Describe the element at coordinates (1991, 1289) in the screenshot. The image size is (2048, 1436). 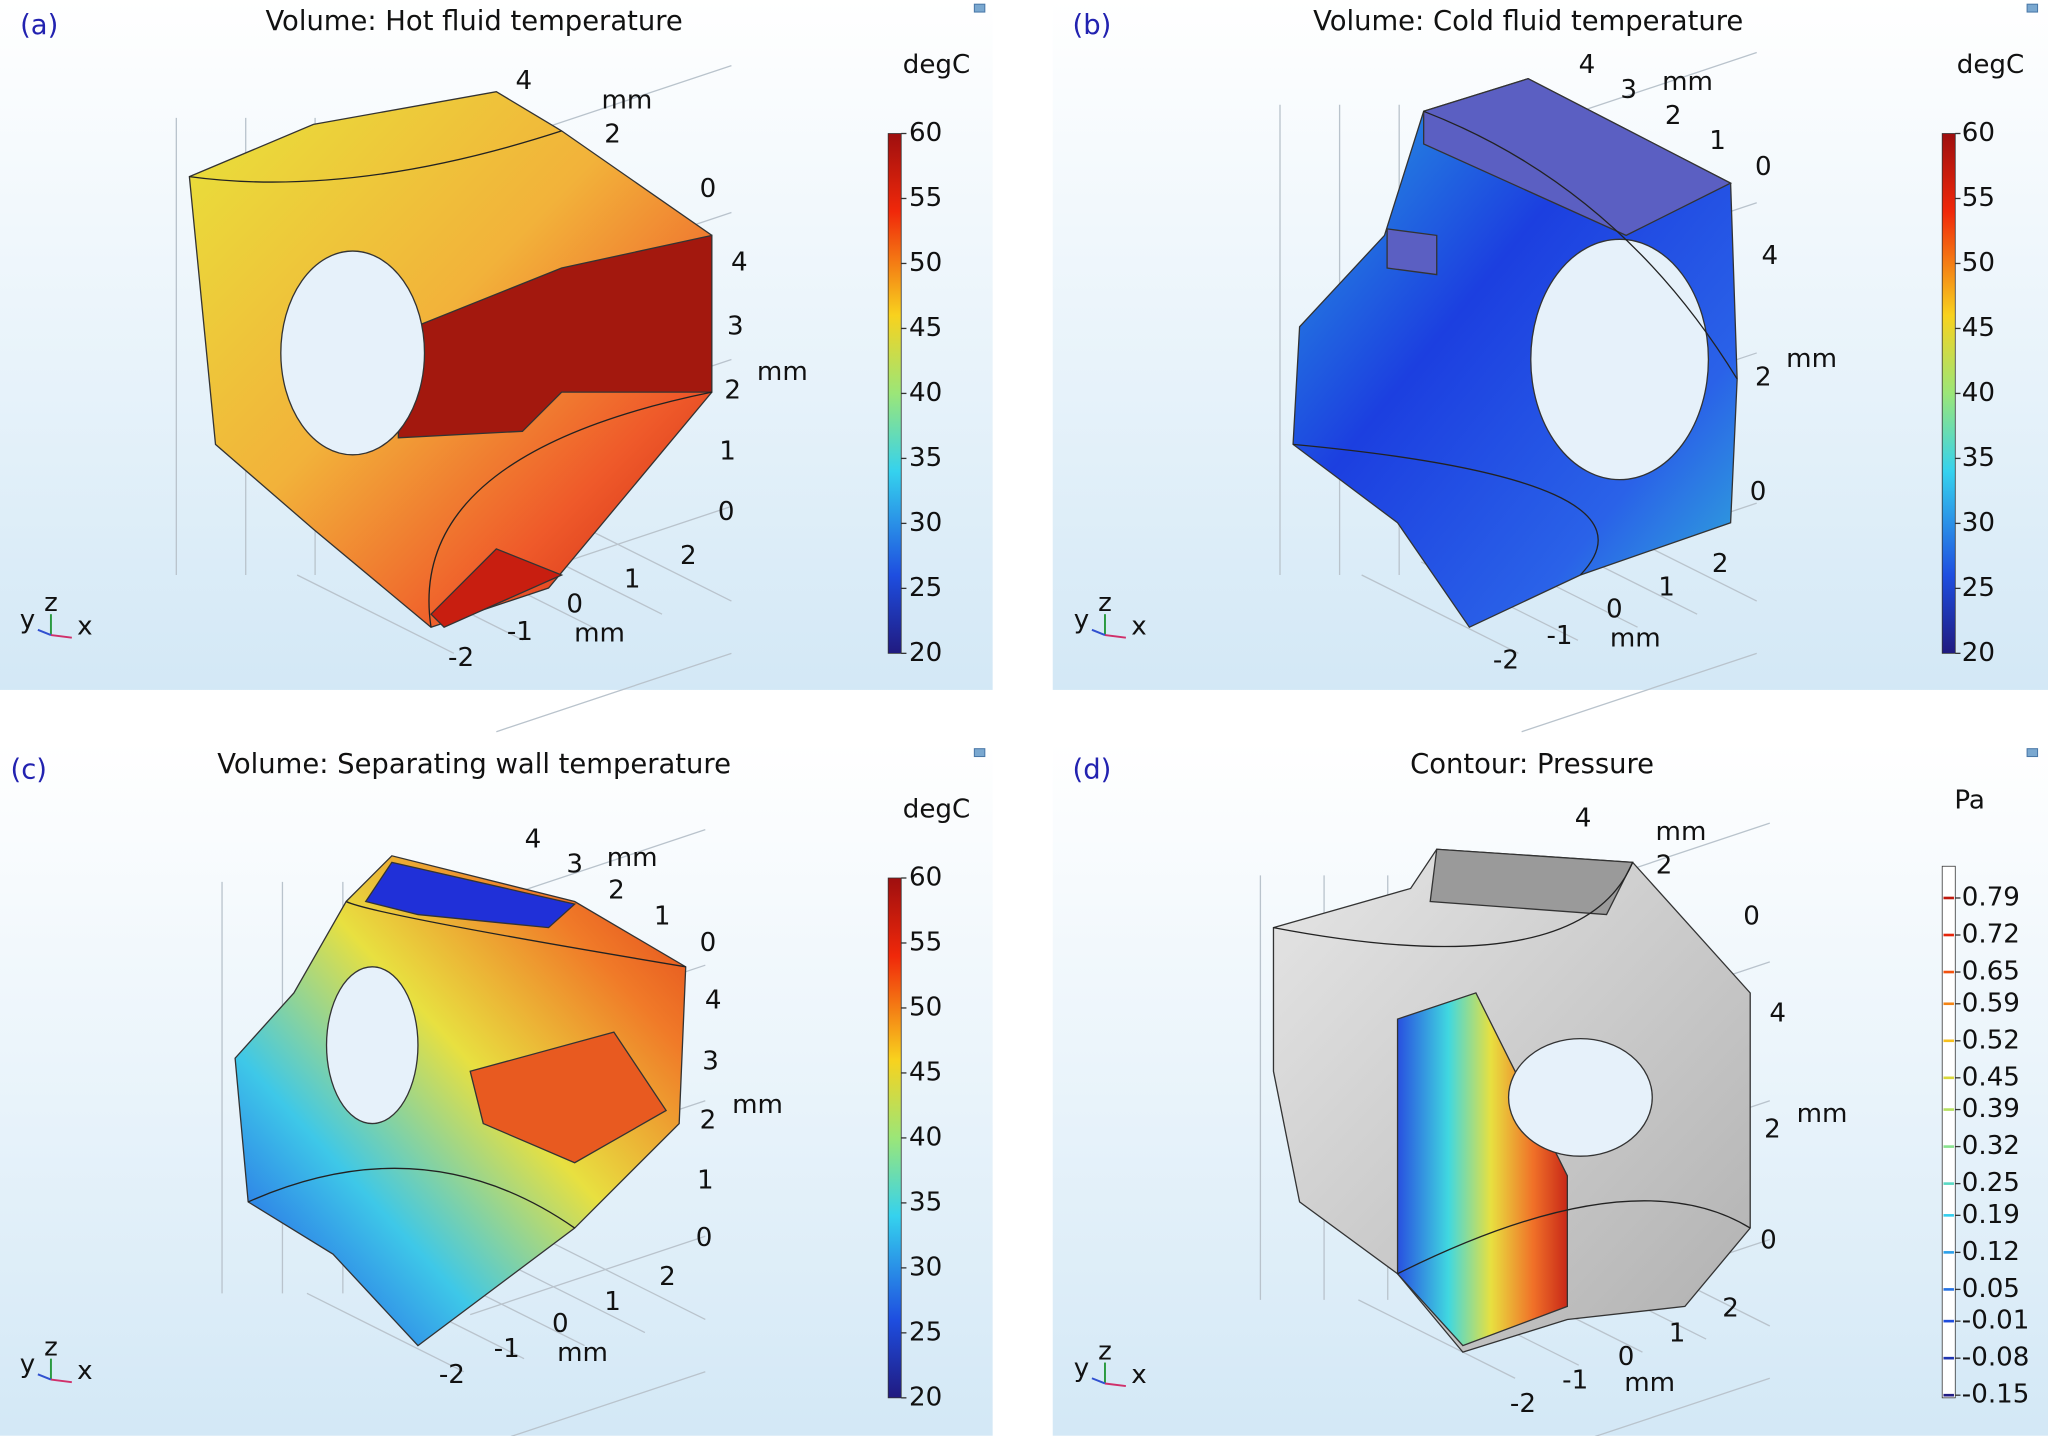
I see `colorbar-tick-label: 0.05` at that location.